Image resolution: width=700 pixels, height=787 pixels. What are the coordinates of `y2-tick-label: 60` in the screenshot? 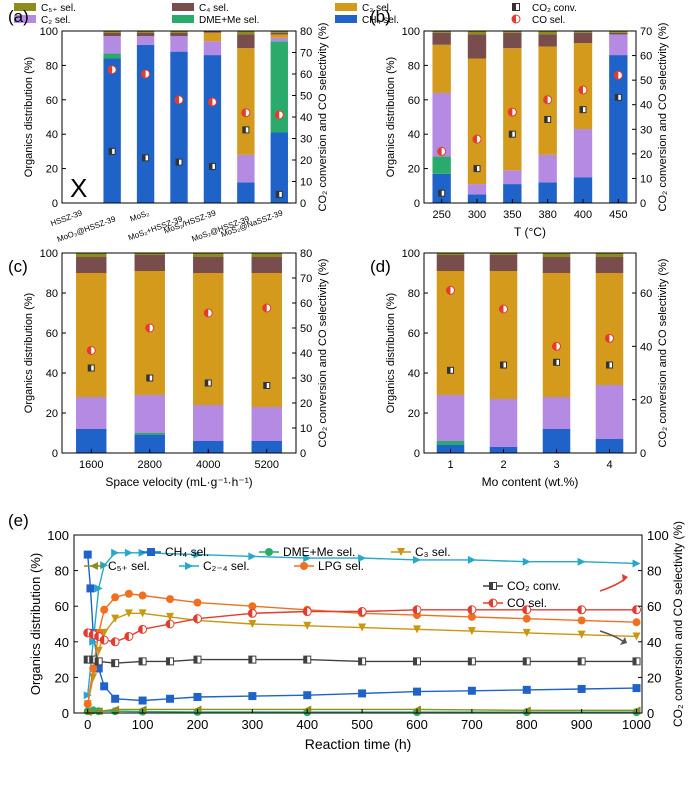 It's located at (306, 304).